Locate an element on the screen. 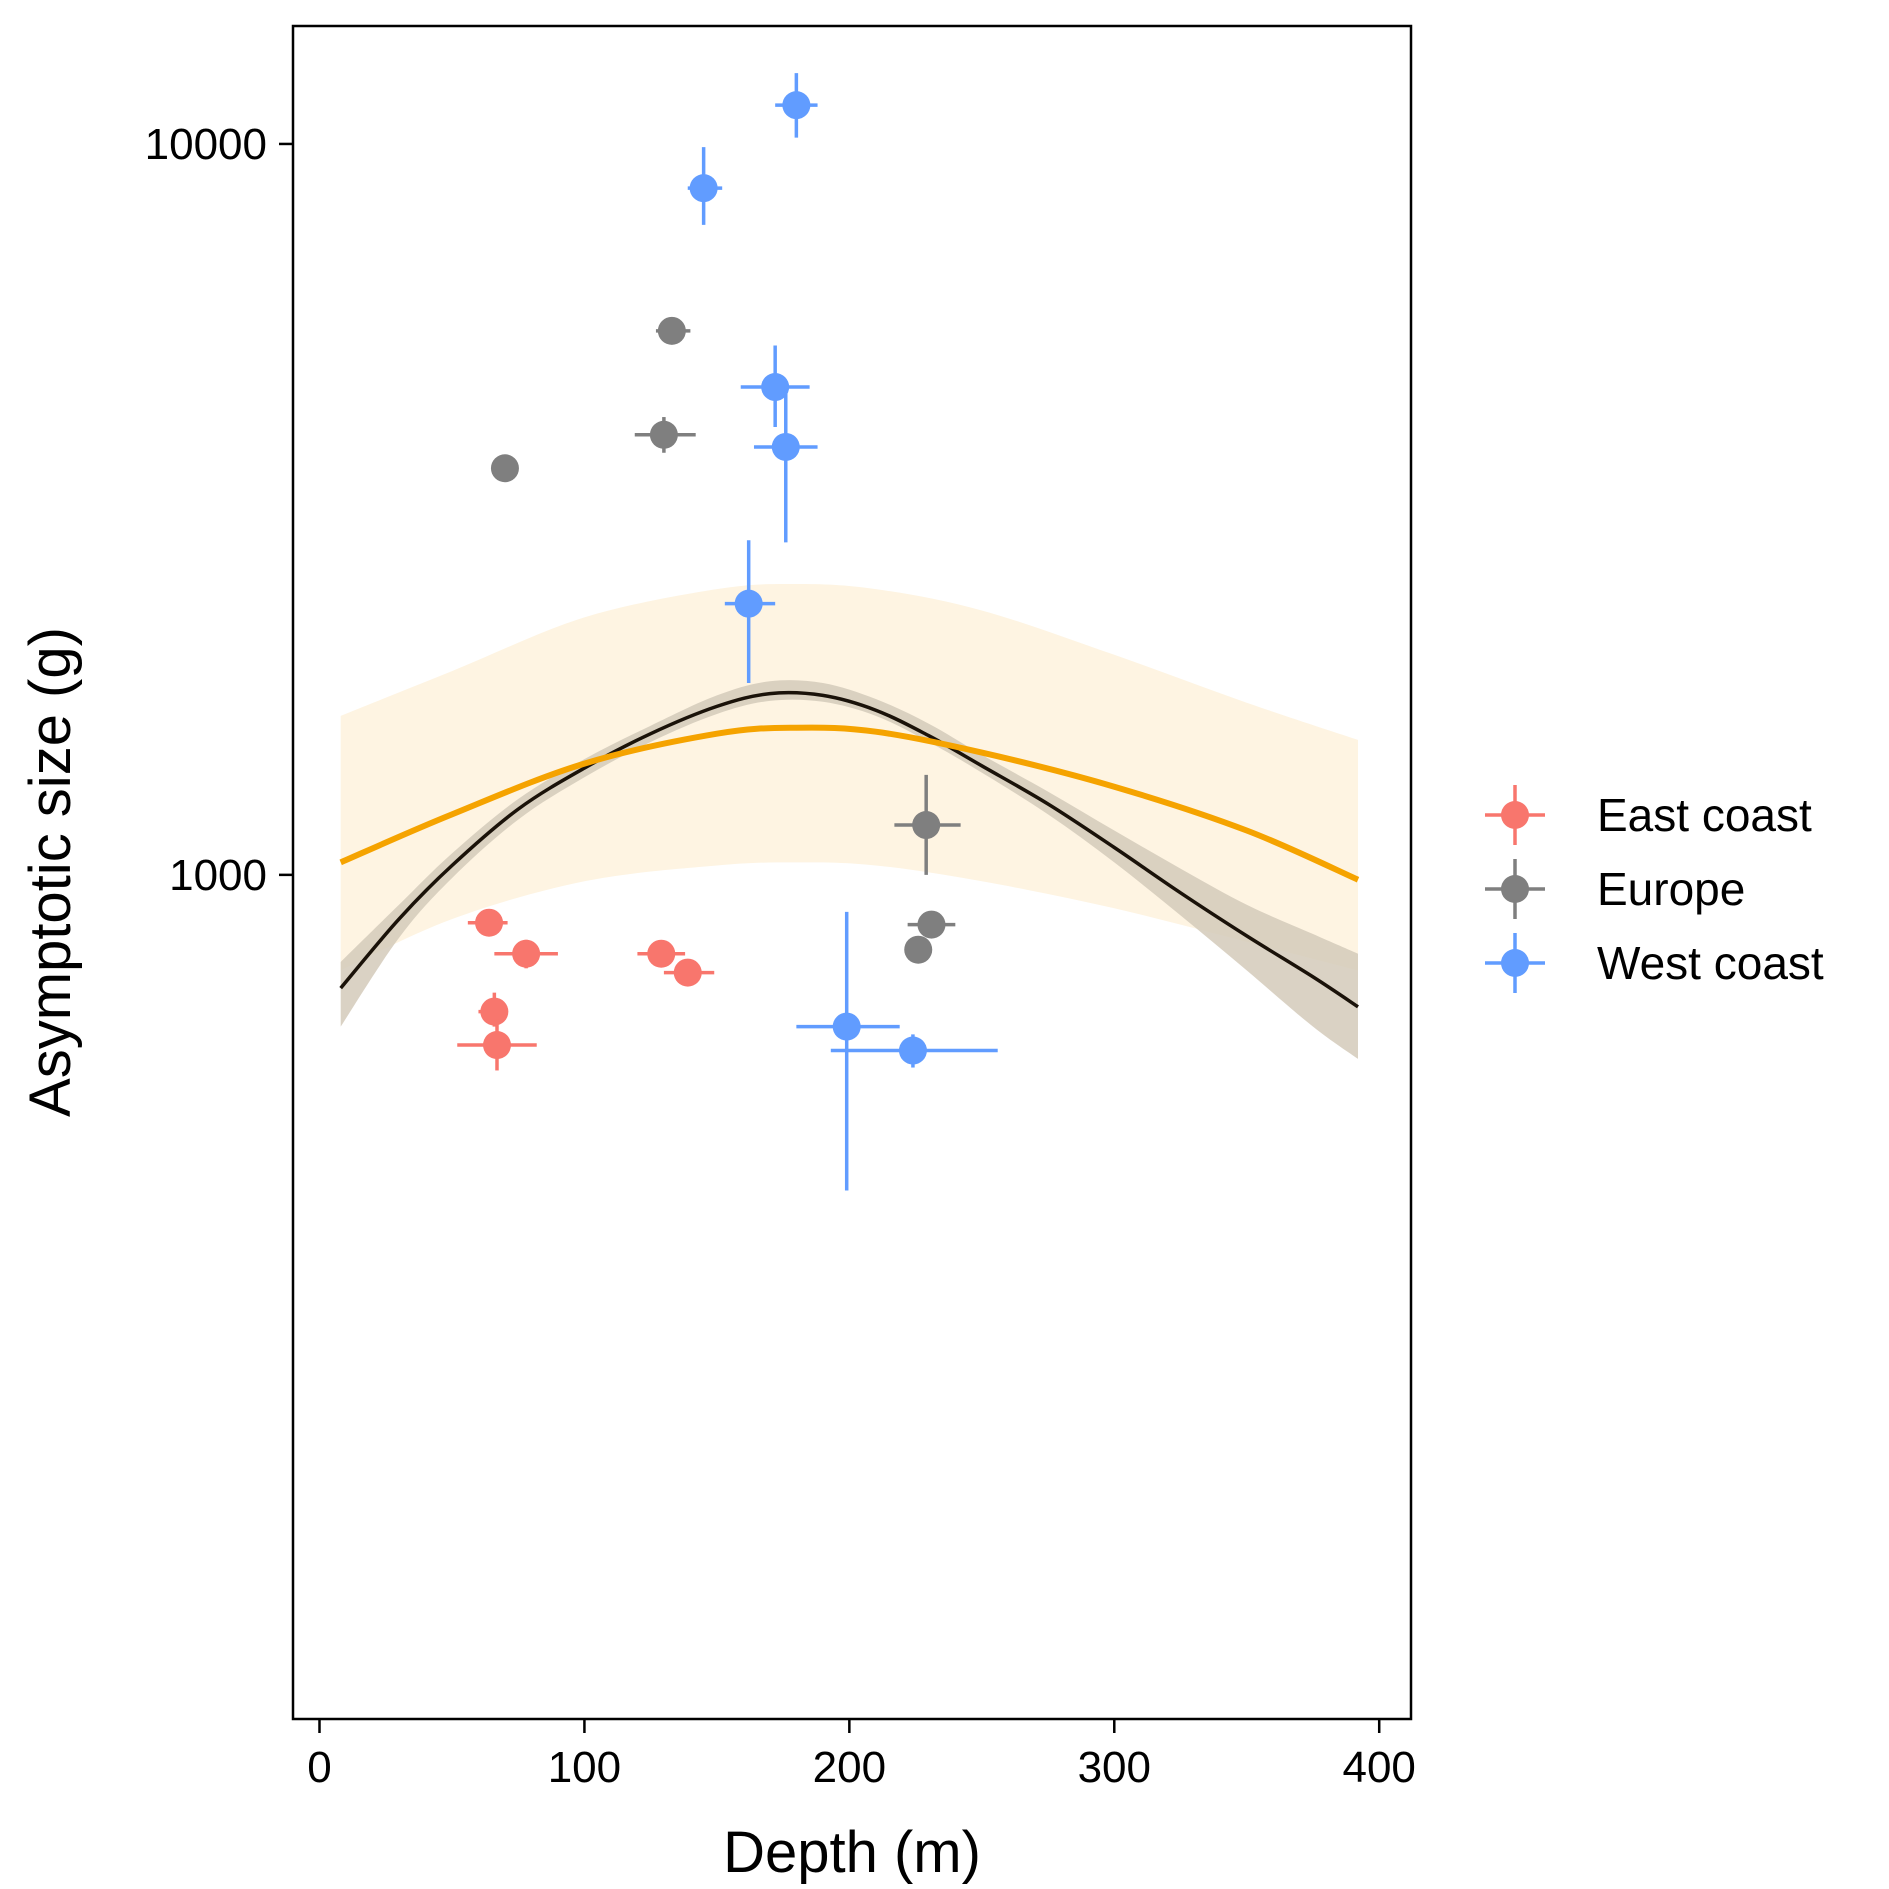  x-tick-label-400: 400 is located at coordinates (1378, 1767).